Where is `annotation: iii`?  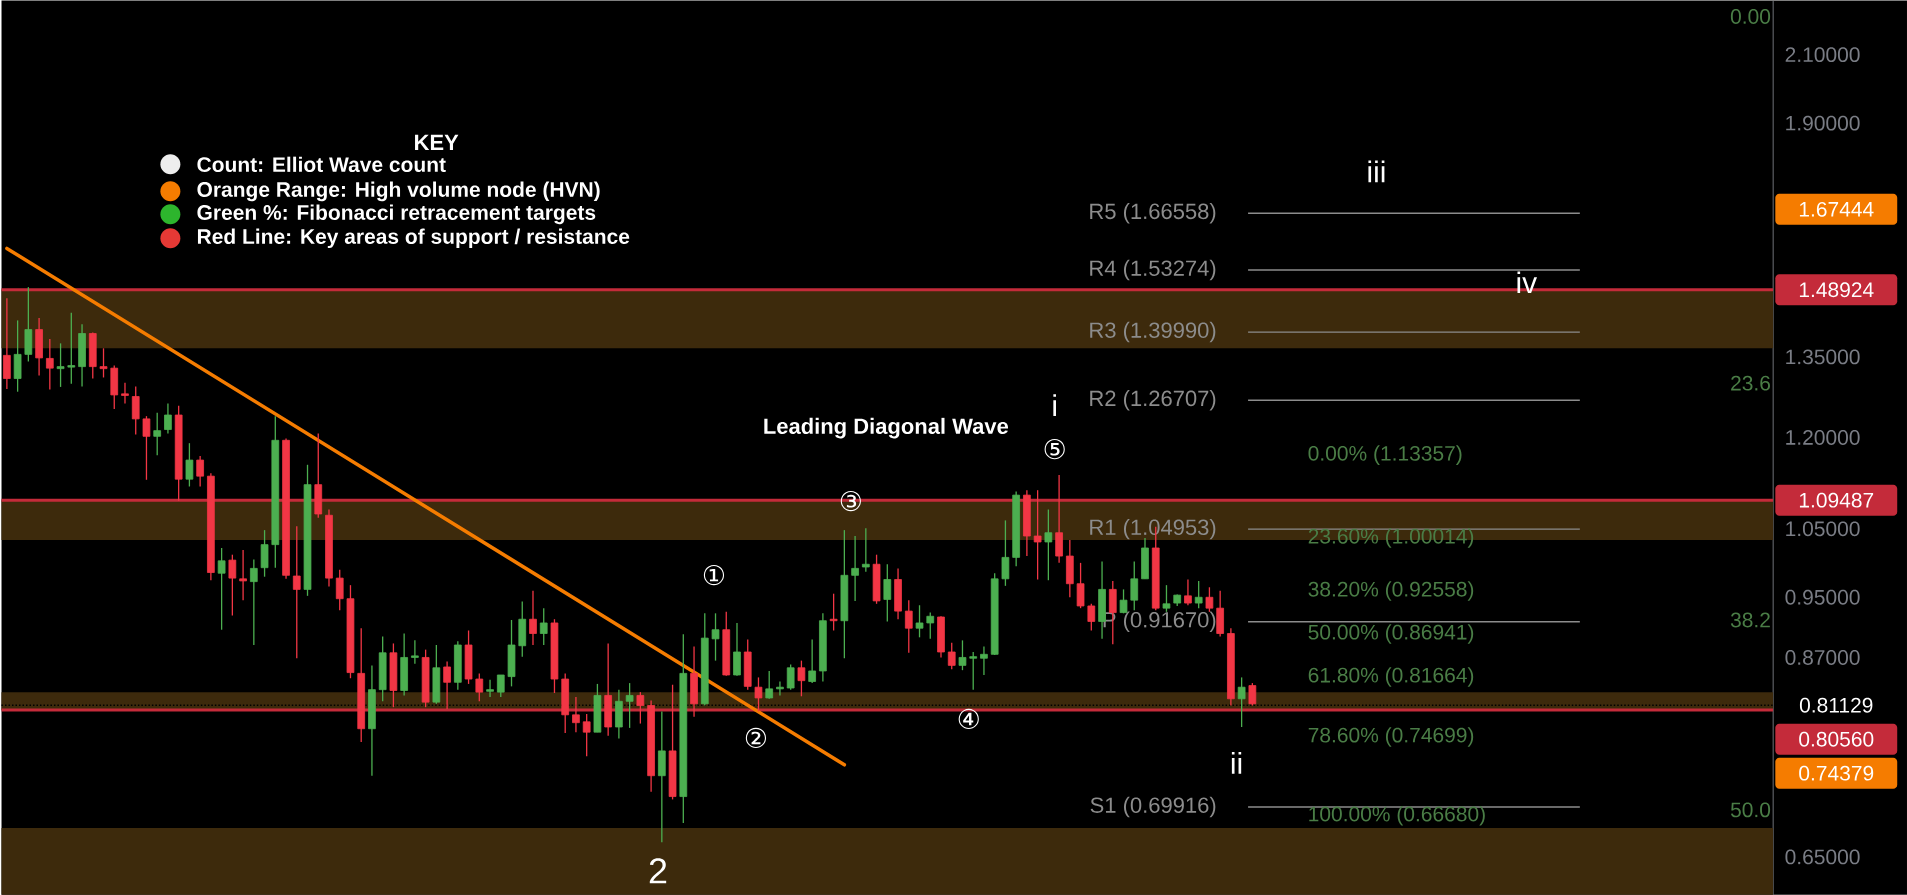
annotation: iii is located at coordinates (1376, 171).